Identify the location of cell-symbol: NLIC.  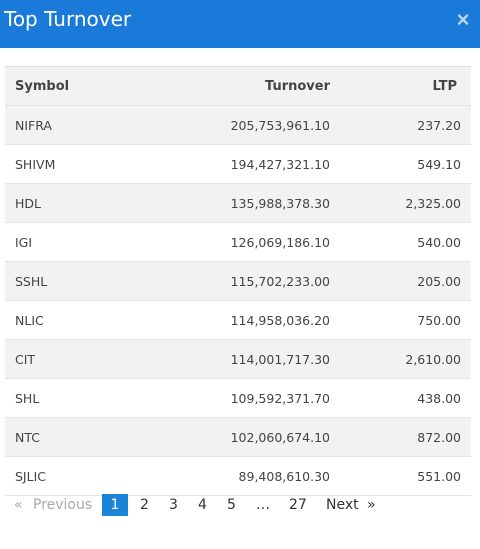
(29, 320).